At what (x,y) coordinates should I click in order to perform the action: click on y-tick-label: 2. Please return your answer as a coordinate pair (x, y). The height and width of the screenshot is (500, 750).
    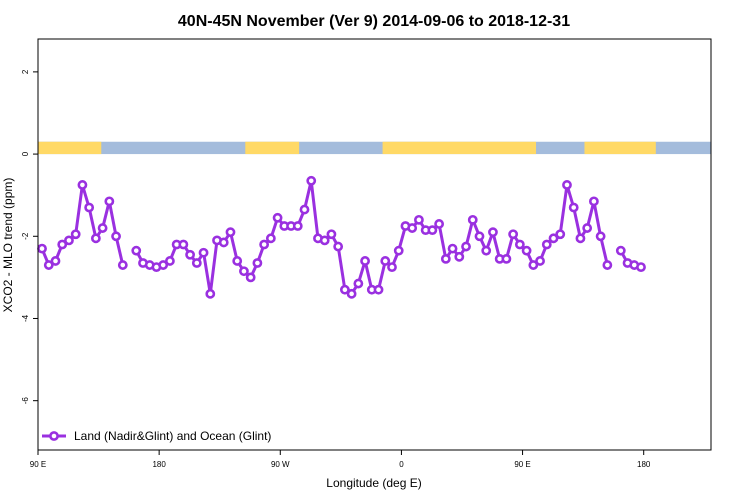
    Looking at the image, I should click on (25, 71).